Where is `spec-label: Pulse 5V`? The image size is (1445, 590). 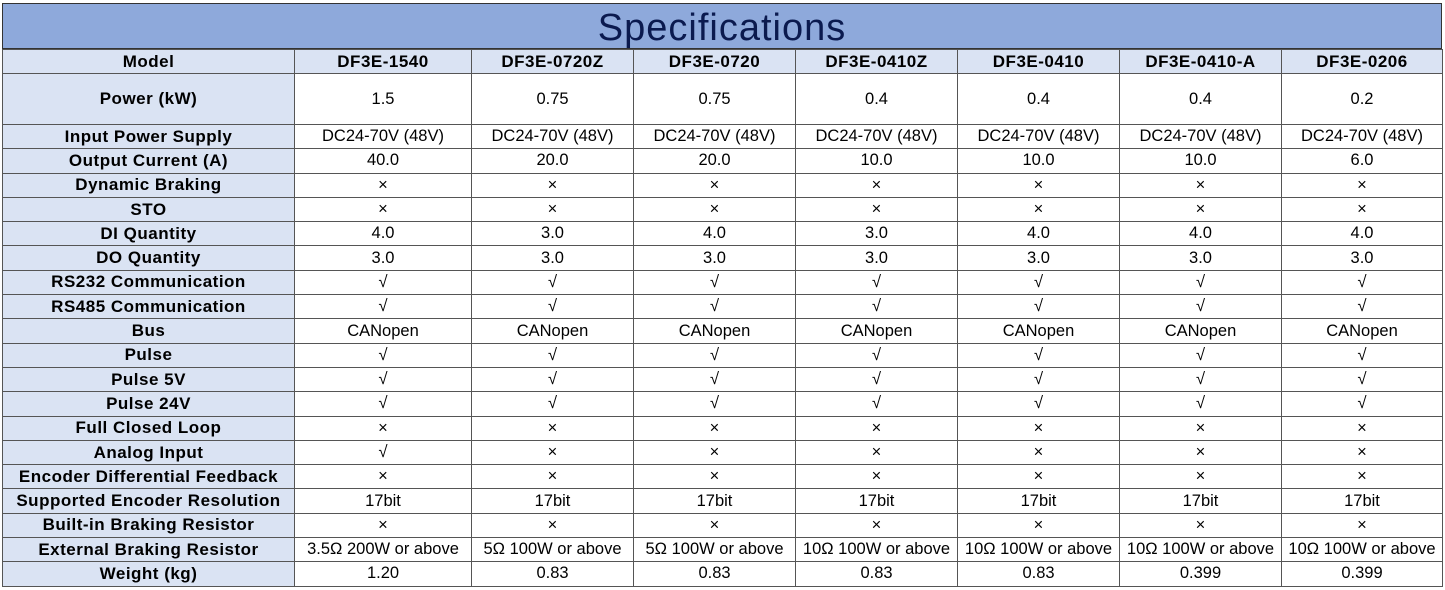
spec-label: Pulse 5V is located at coordinates (148, 379).